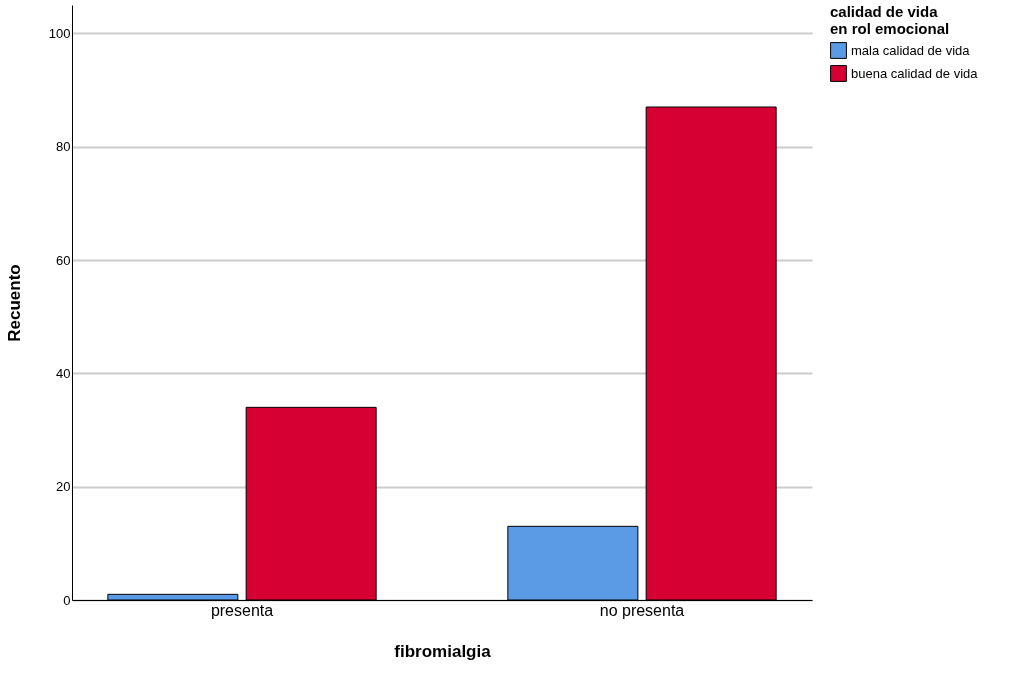 This screenshot has height=699, width=1032. Describe the element at coordinates (911, 50) in the screenshot. I see `legend-label: mala calidad de vida` at that location.